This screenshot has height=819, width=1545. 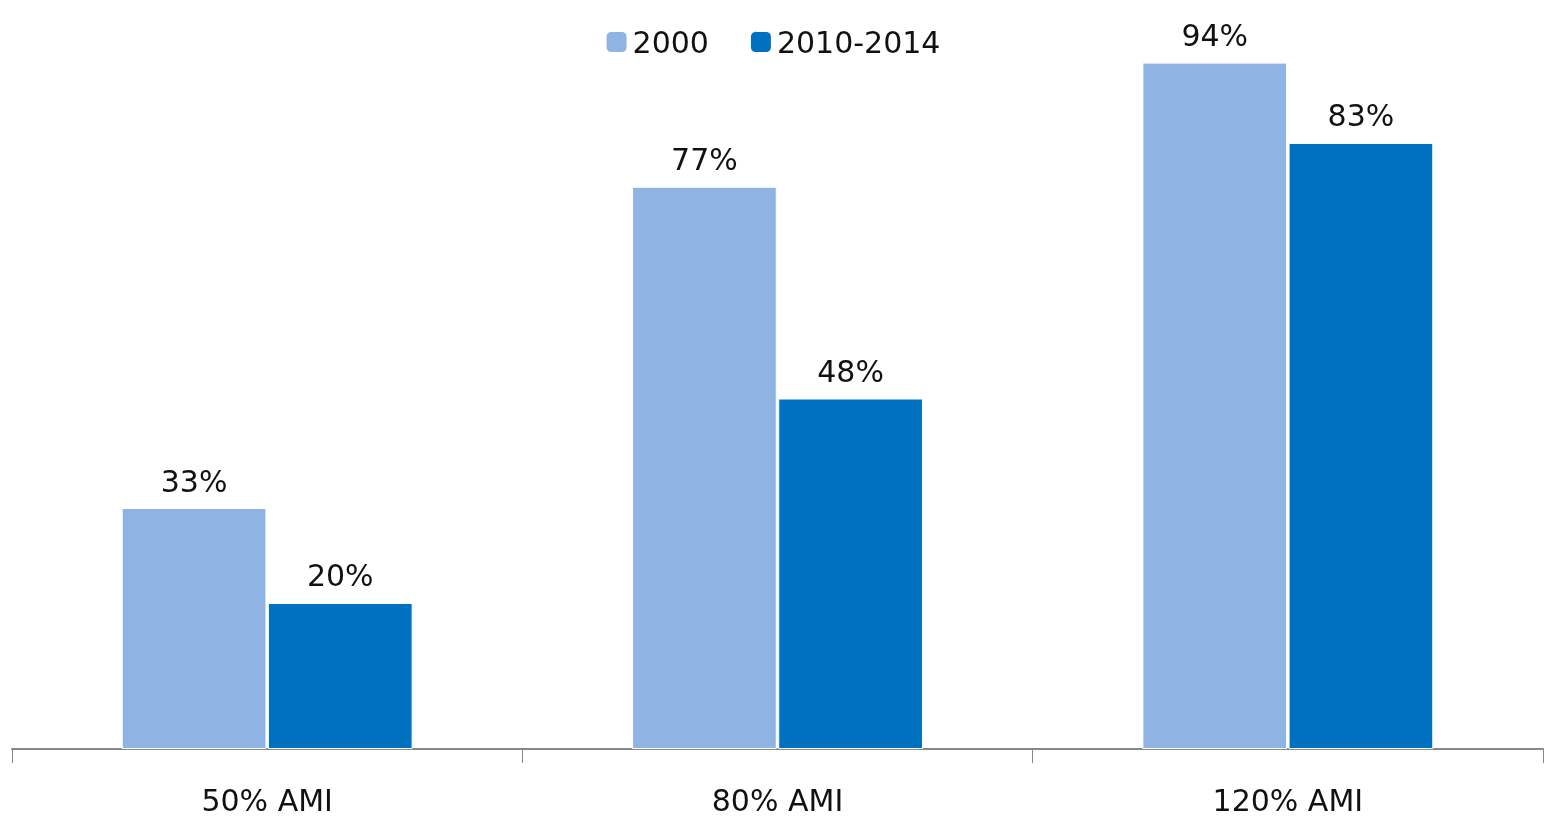 What do you see at coordinates (670, 42) in the screenshot?
I see `legend-label: 2000` at bounding box center [670, 42].